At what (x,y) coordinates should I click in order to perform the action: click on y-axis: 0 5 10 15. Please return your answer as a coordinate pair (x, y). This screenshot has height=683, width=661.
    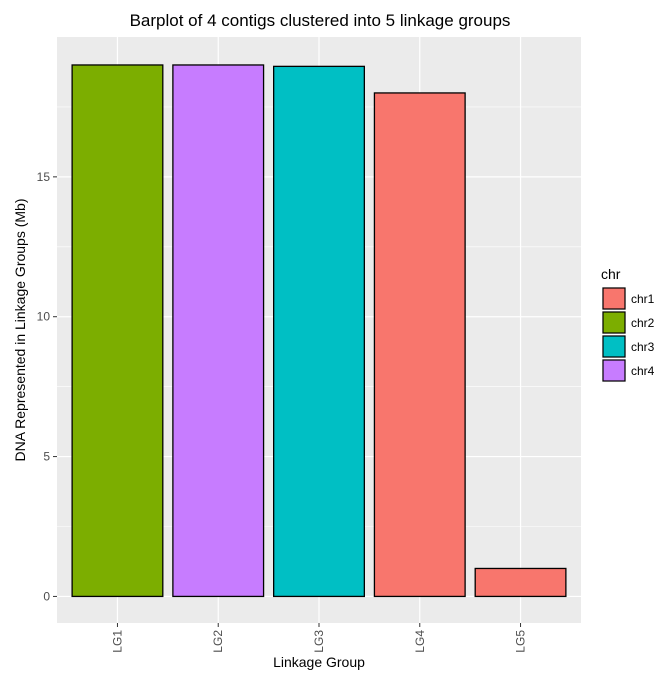
    Looking at the image, I should click on (47, 386).